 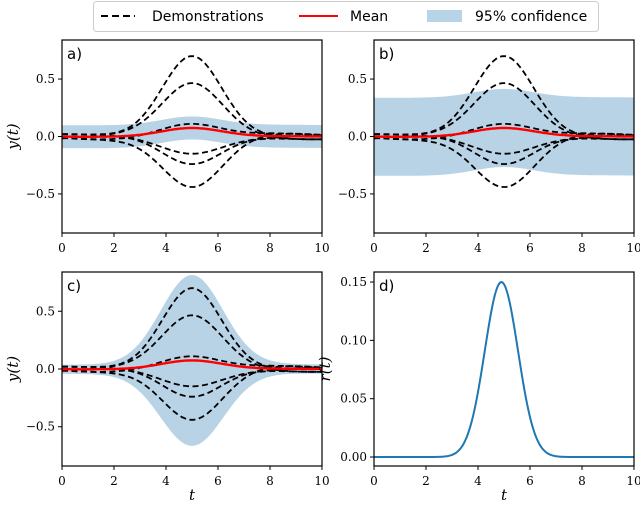 What do you see at coordinates (353, 282) in the screenshot?
I see `y-tick-label: 0.15` at bounding box center [353, 282].